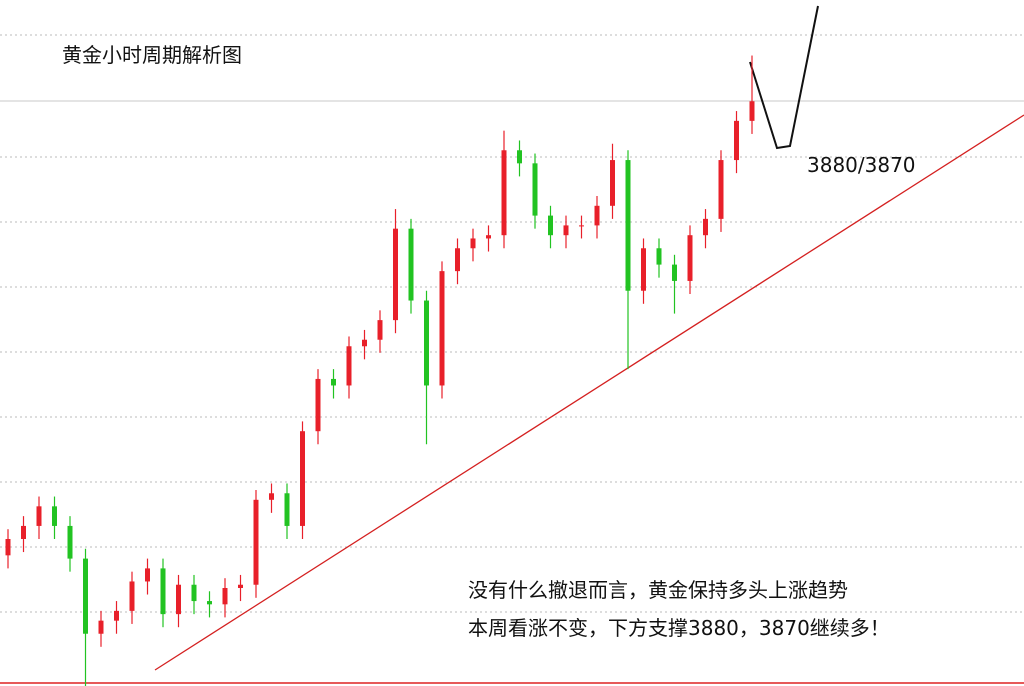  Describe the element at coordinates (861, 165) in the screenshot. I see `annotation: 3880/3870` at that location.